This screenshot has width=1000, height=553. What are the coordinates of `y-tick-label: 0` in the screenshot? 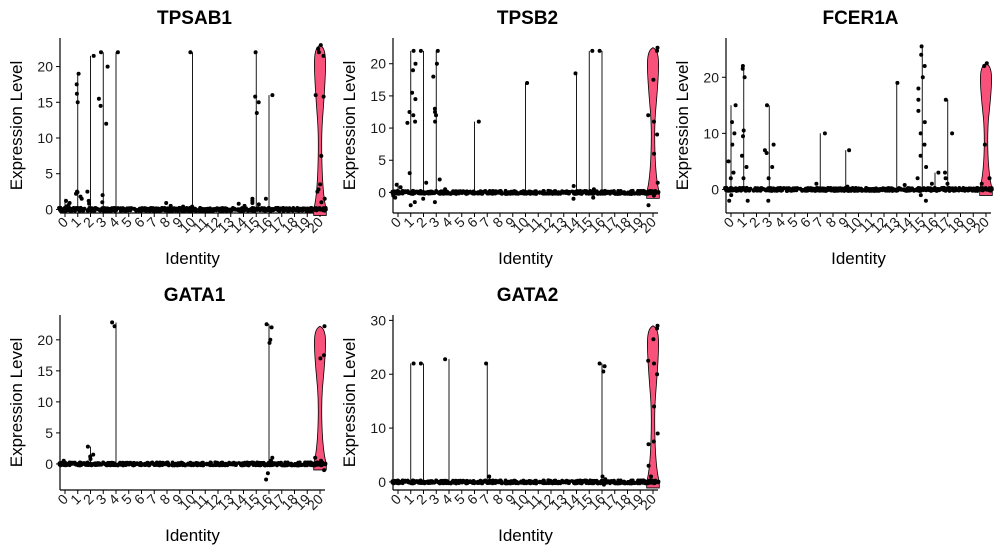 It's located at (382, 192).